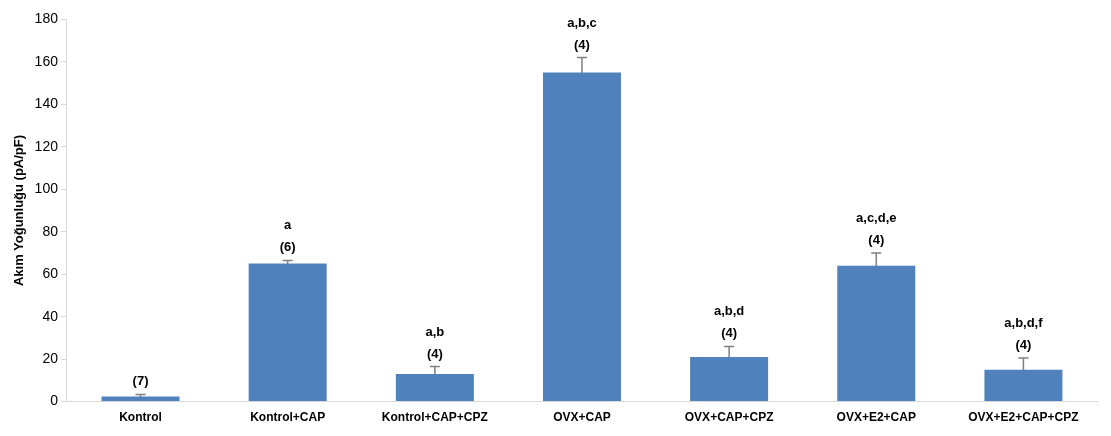 This screenshot has height=436, width=1111. I want to click on y-tick-label: 20, so click(50, 357).